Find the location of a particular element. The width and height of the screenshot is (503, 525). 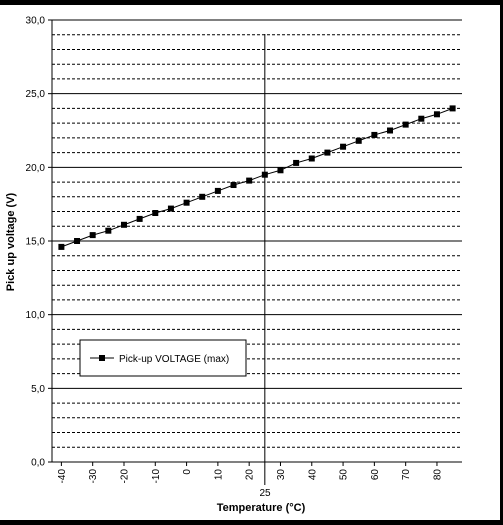

x-tick-label: 60 is located at coordinates (375, 475).